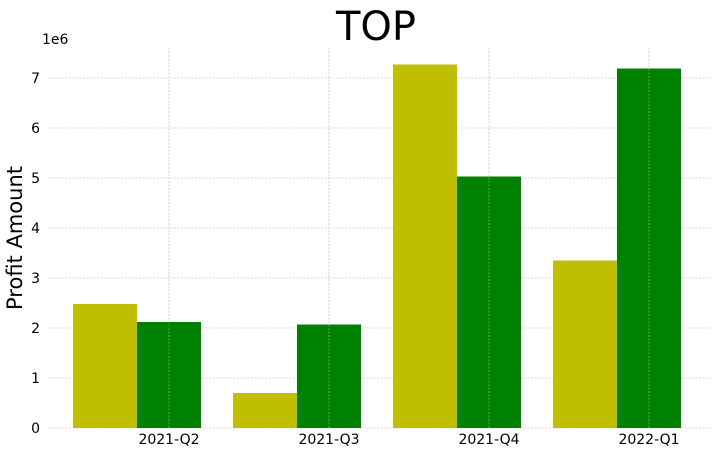 This screenshot has height=452, width=719. Describe the element at coordinates (488, 440) in the screenshot. I see `x-tick-label: 2021-Q4` at that location.